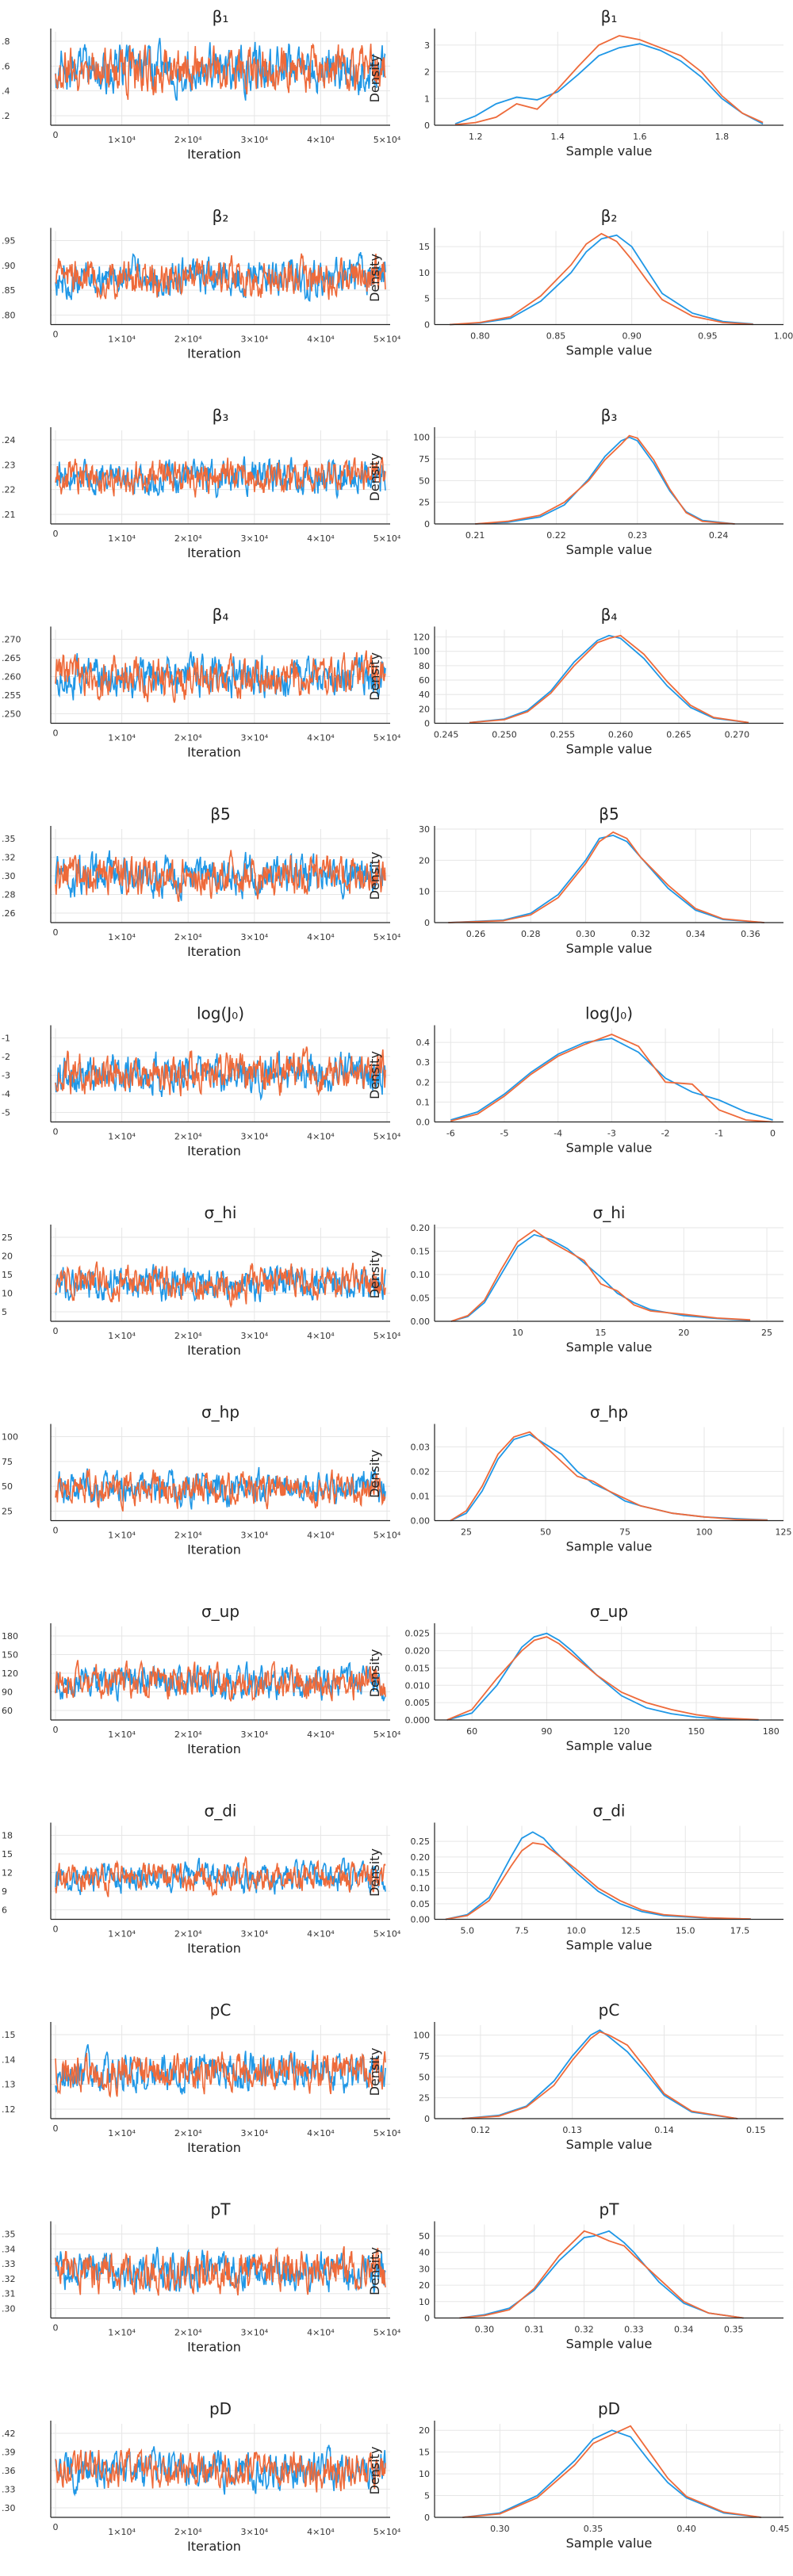  Describe the element at coordinates (220, 1611) in the screenshot. I see `trace-title: σ_up` at that location.